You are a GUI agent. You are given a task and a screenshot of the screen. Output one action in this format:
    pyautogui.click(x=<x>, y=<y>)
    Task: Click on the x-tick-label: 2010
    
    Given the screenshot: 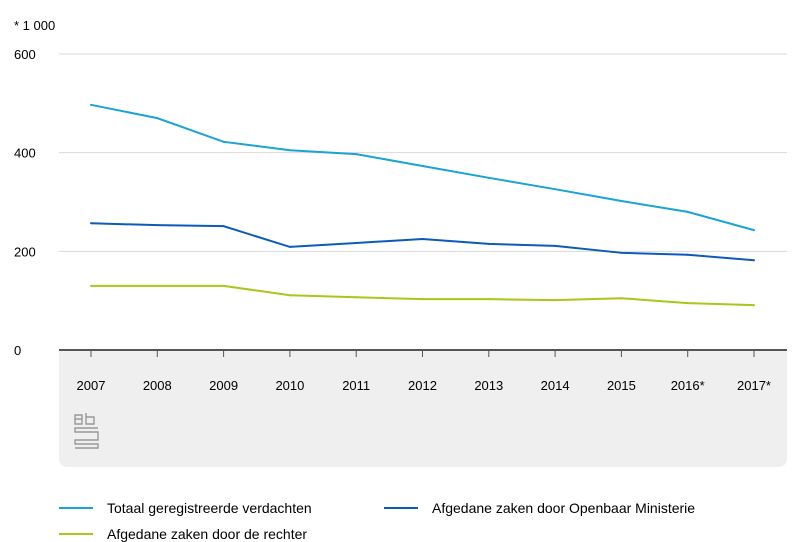 What is the action you would take?
    pyautogui.click(x=289, y=385)
    